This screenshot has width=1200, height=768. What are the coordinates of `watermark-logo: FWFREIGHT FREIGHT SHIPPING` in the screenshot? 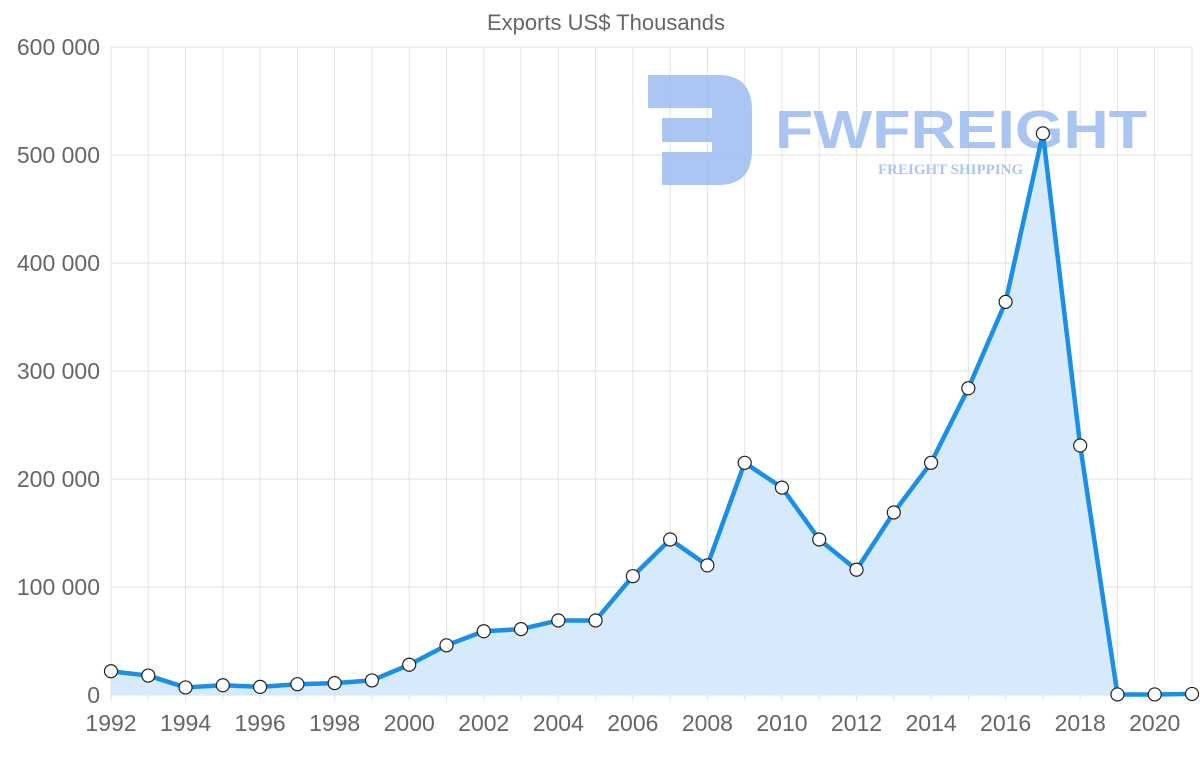 It's located at (897, 130).